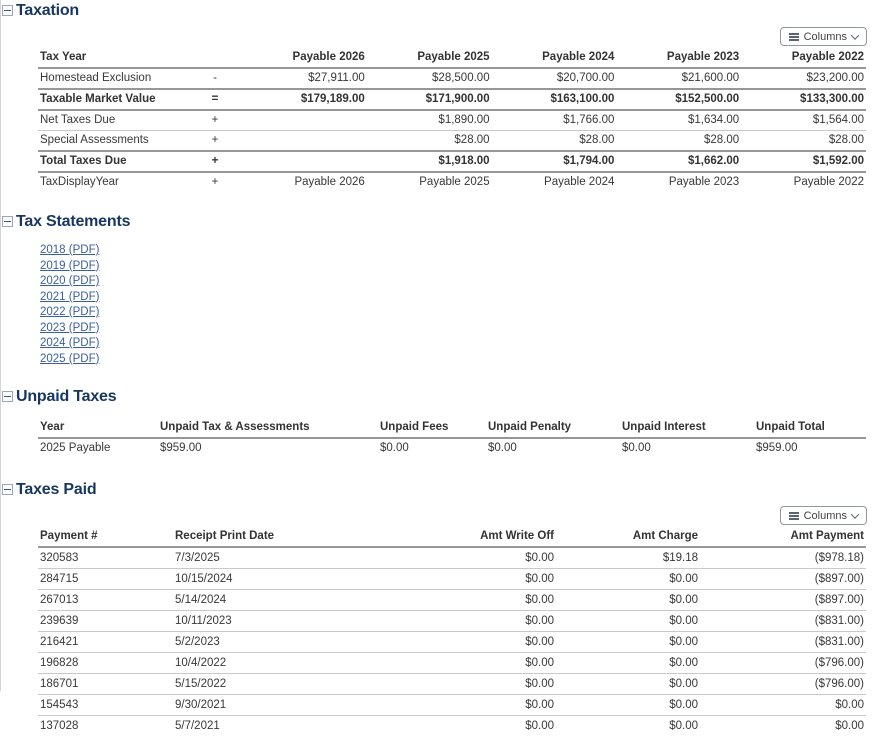  What do you see at coordinates (69, 359) in the screenshot?
I see `tax-statement-link: 2025 (PDF)` at bounding box center [69, 359].